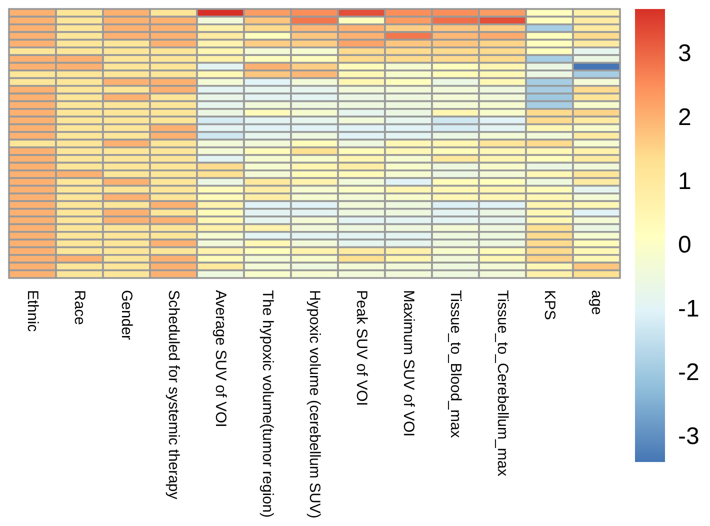 The width and height of the screenshot is (710, 526). I want to click on x-tick-label: age, so click(596, 303).